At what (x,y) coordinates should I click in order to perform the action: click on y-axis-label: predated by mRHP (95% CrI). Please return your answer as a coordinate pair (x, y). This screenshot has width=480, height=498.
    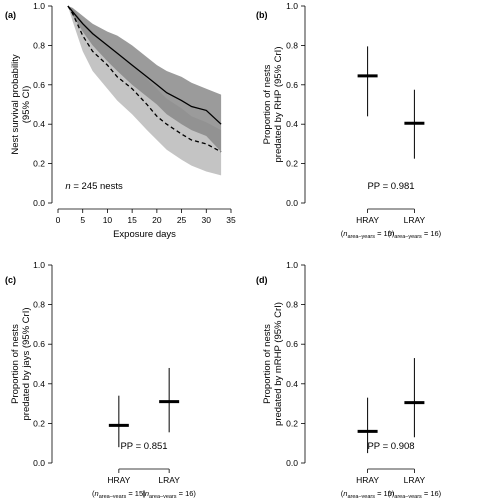
    Looking at the image, I should click on (278, 364).